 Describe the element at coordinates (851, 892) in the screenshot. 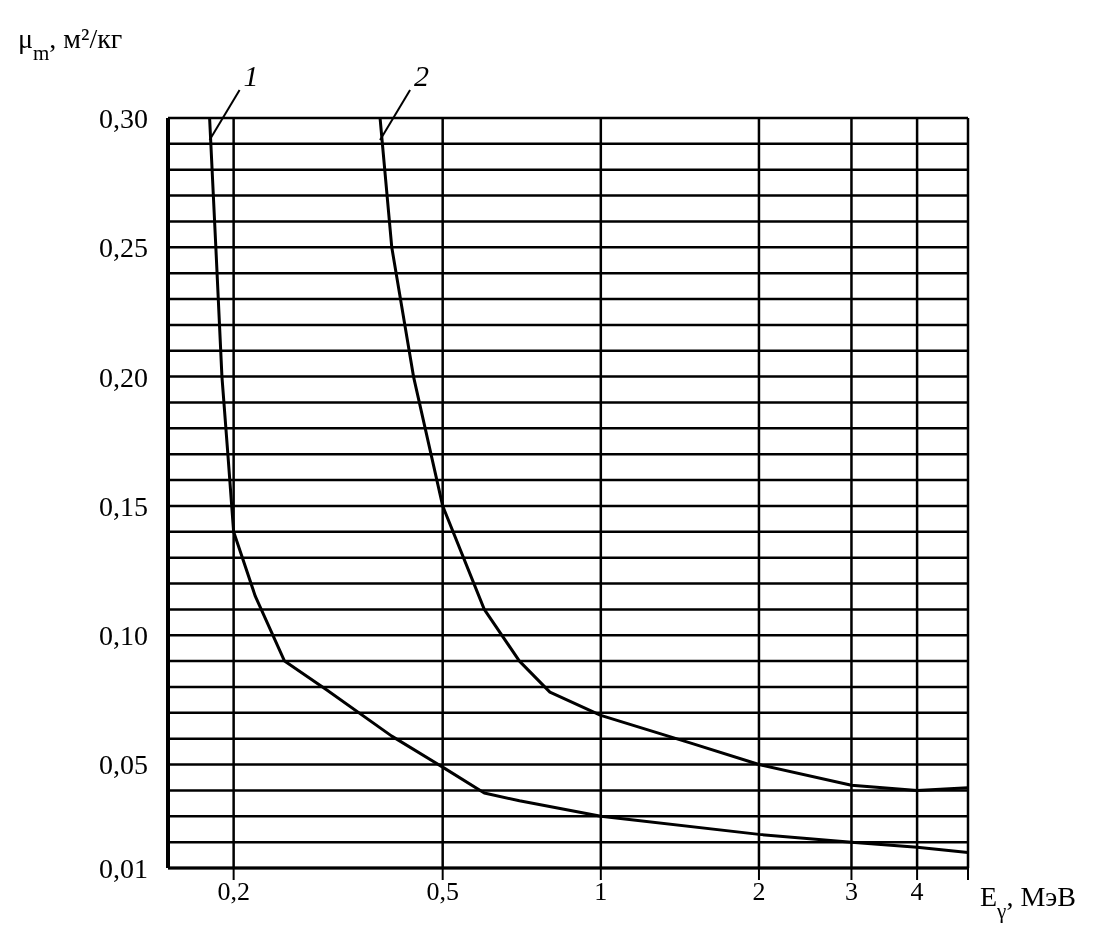

I see `x-tick-label: 3` at that location.